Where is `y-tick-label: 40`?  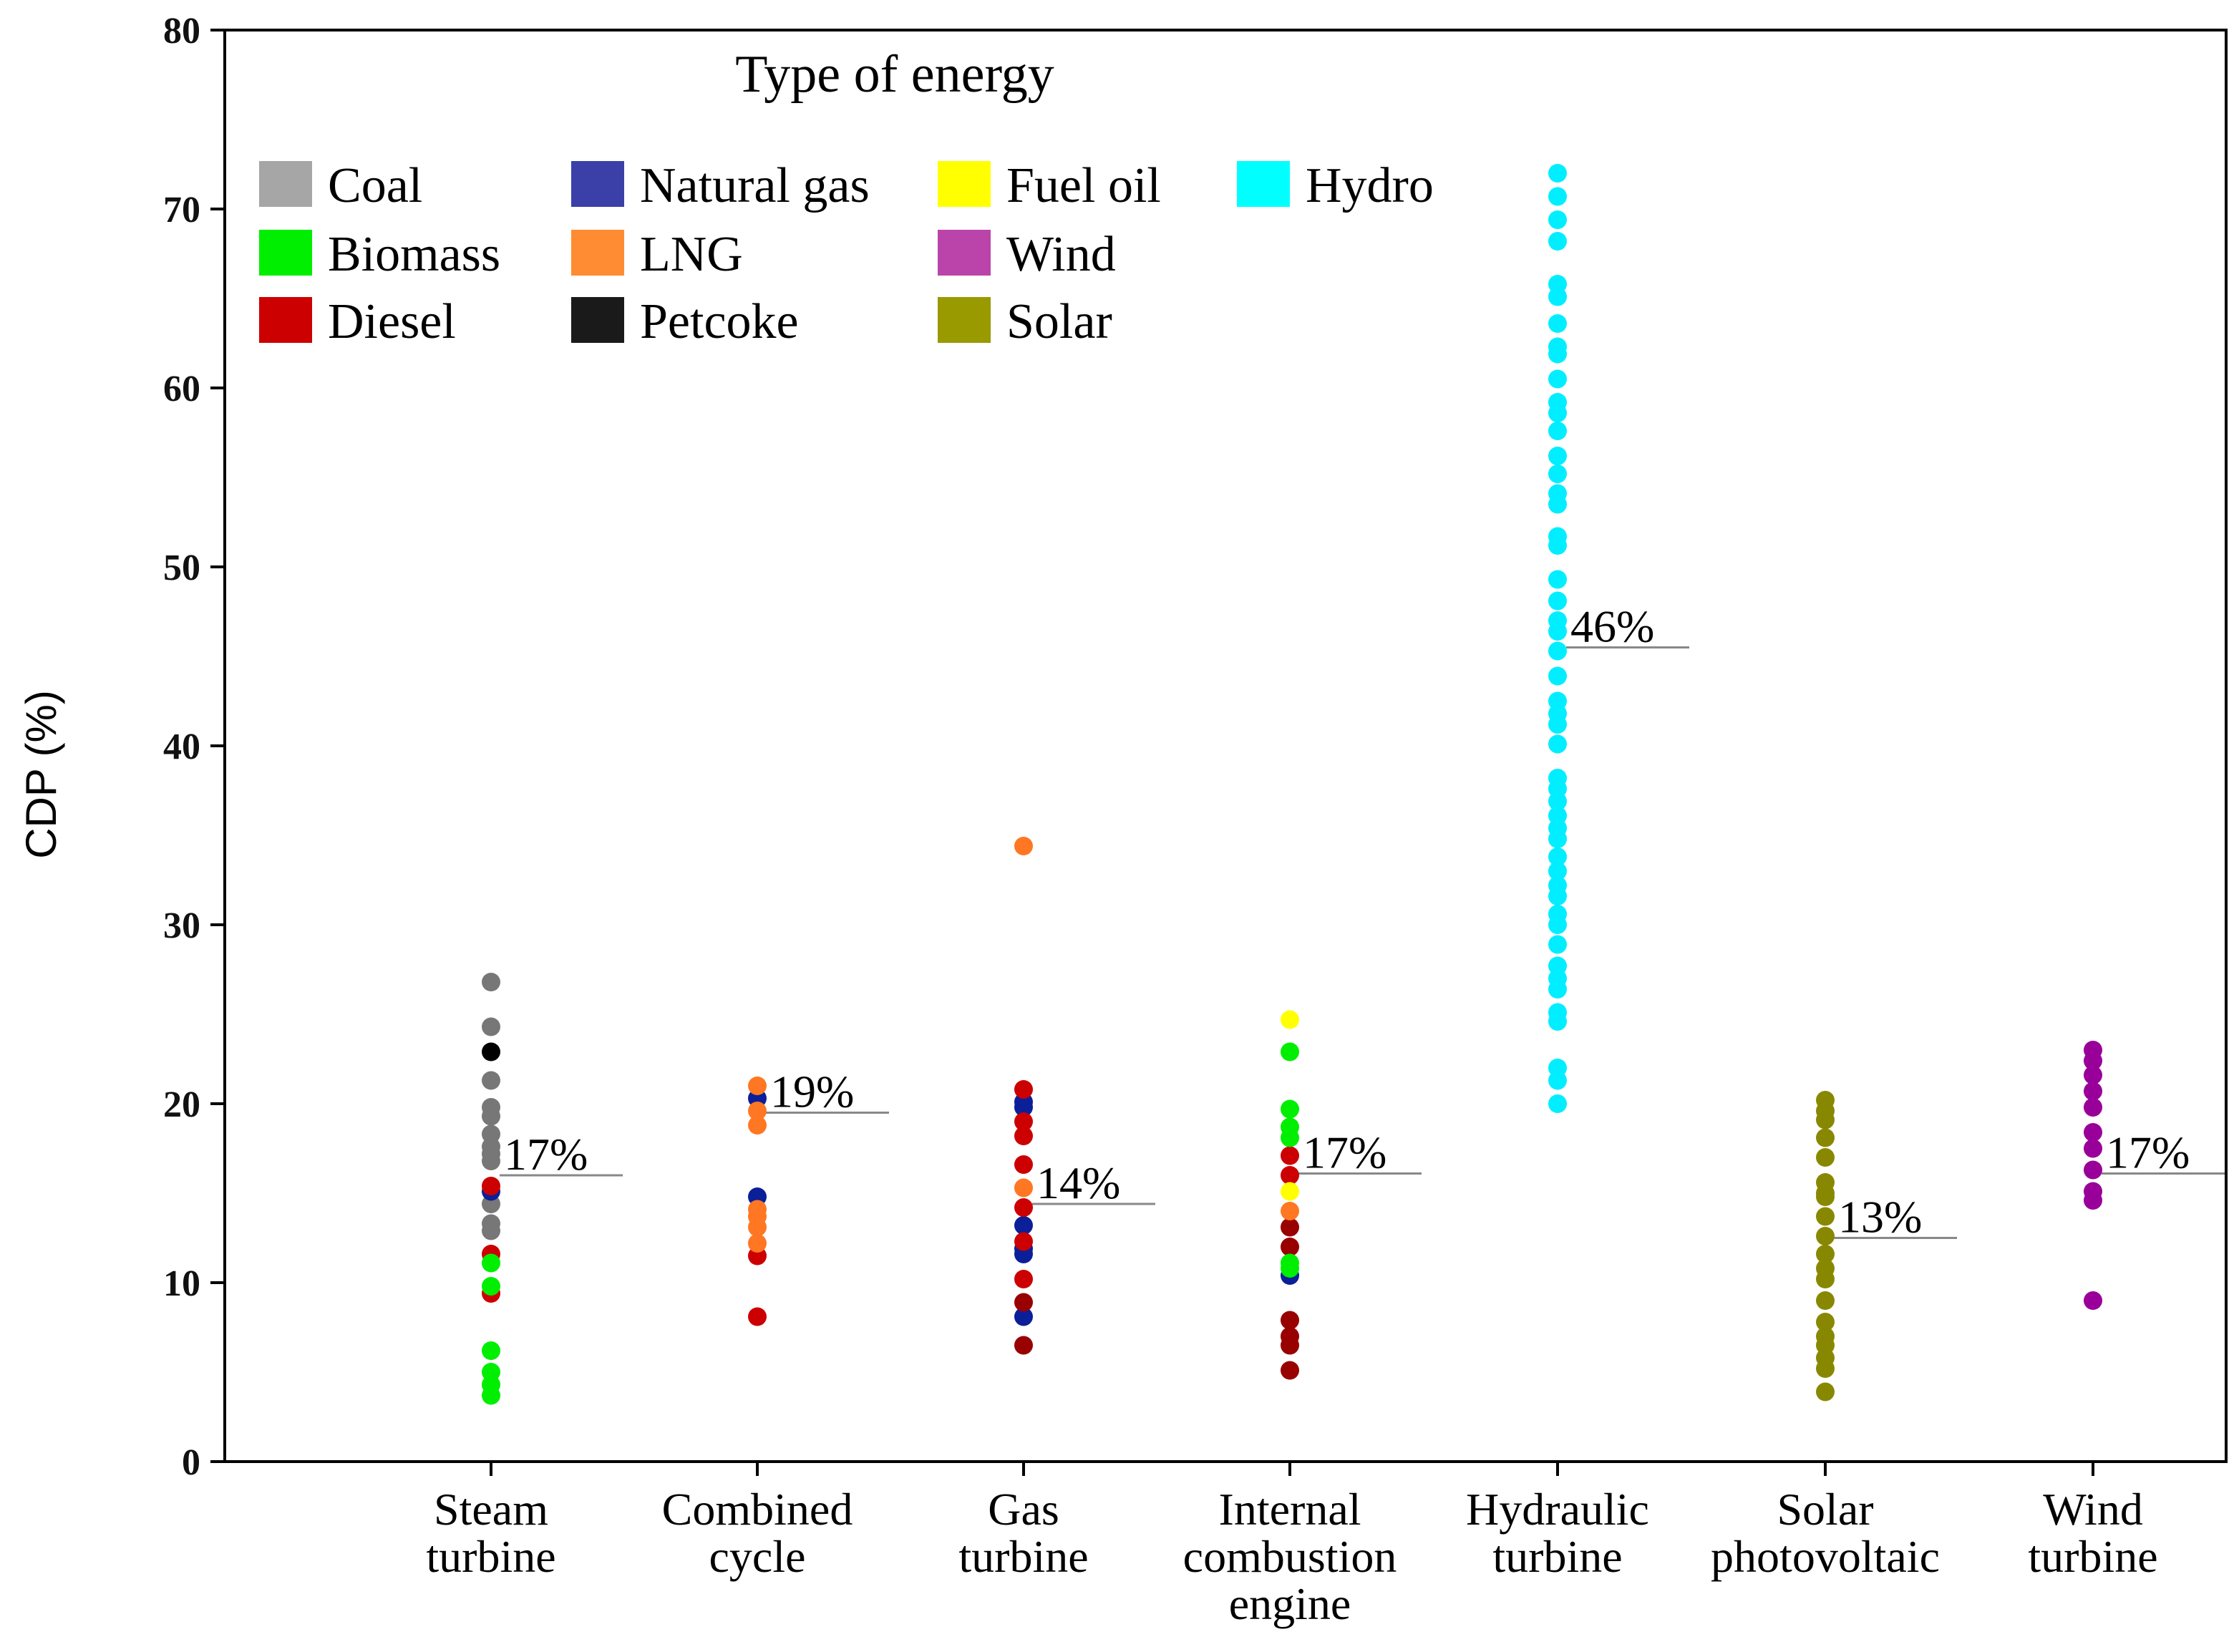 y-tick-label: 40 is located at coordinates (181, 747).